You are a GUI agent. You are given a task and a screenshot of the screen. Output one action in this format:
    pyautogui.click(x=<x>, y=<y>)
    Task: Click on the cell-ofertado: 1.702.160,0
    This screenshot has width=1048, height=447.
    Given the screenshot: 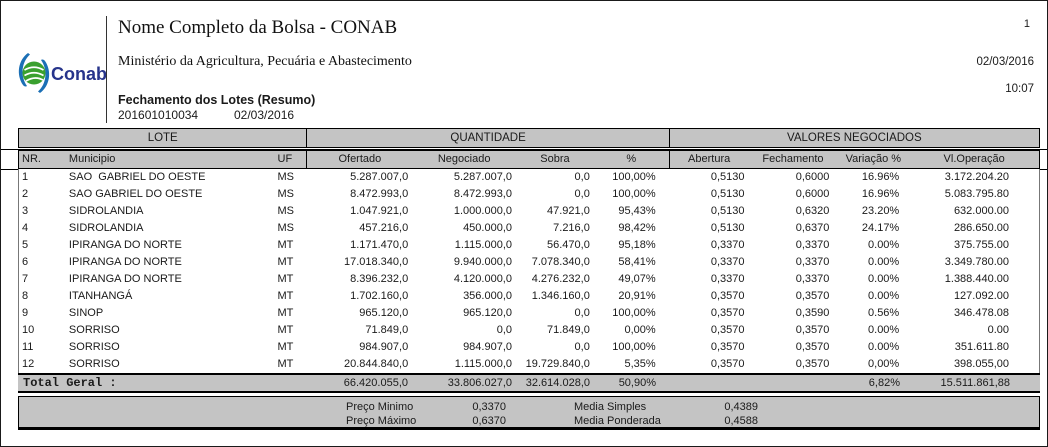 What is the action you would take?
    pyautogui.click(x=379, y=296)
    